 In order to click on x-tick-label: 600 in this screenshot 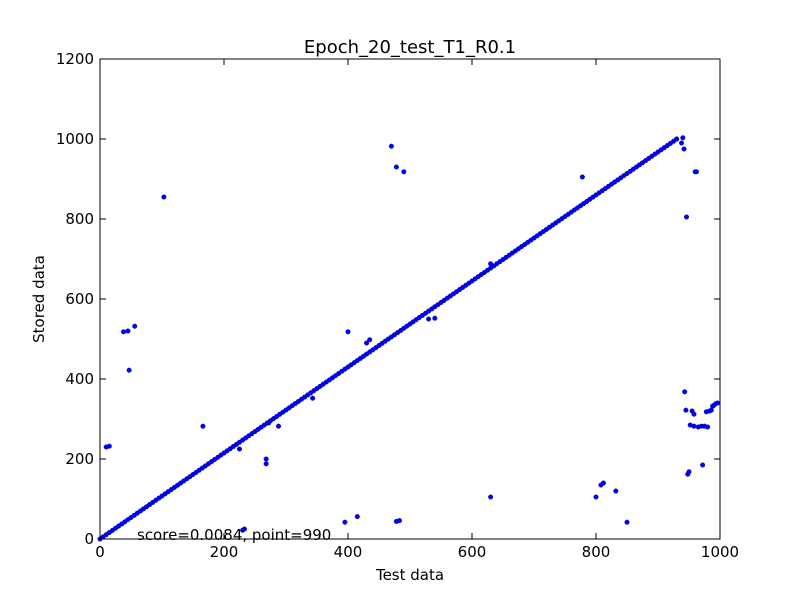, I will do `click(472, 552)`.